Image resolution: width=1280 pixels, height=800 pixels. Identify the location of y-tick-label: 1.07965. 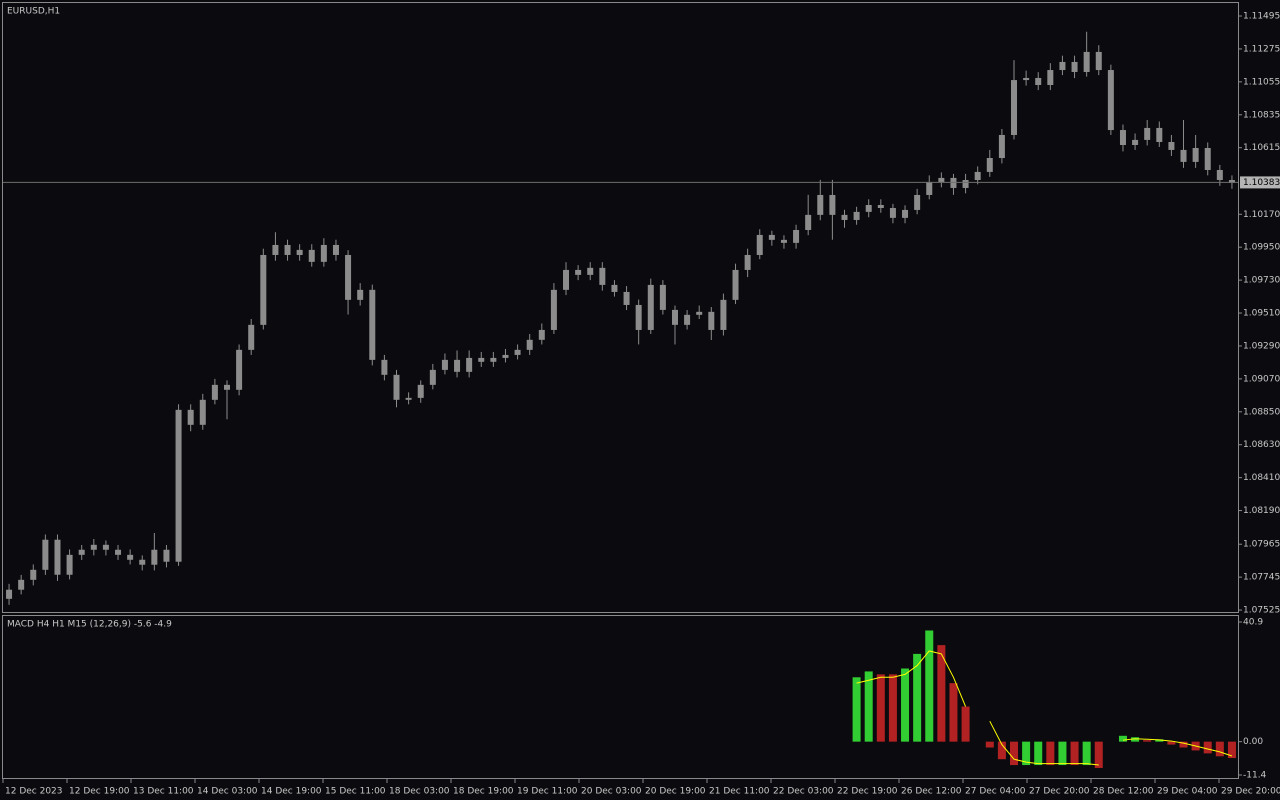
(1261, 545).